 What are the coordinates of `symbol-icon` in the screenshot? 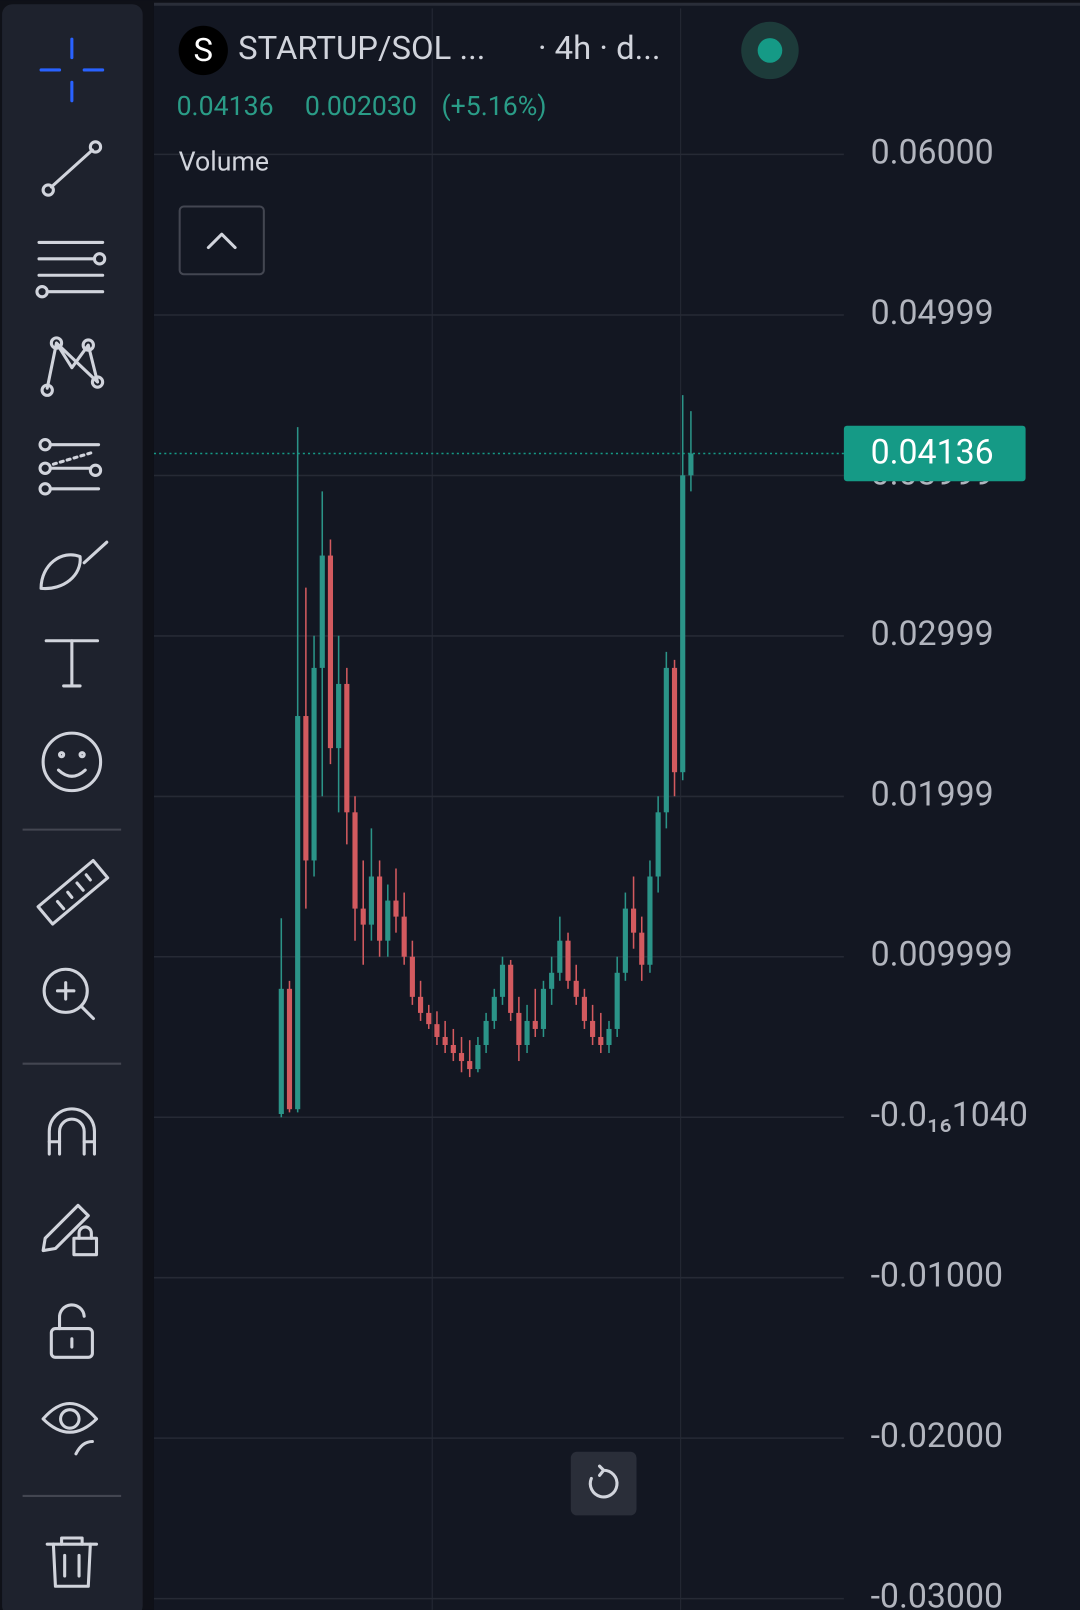 It's located at (203, 50).